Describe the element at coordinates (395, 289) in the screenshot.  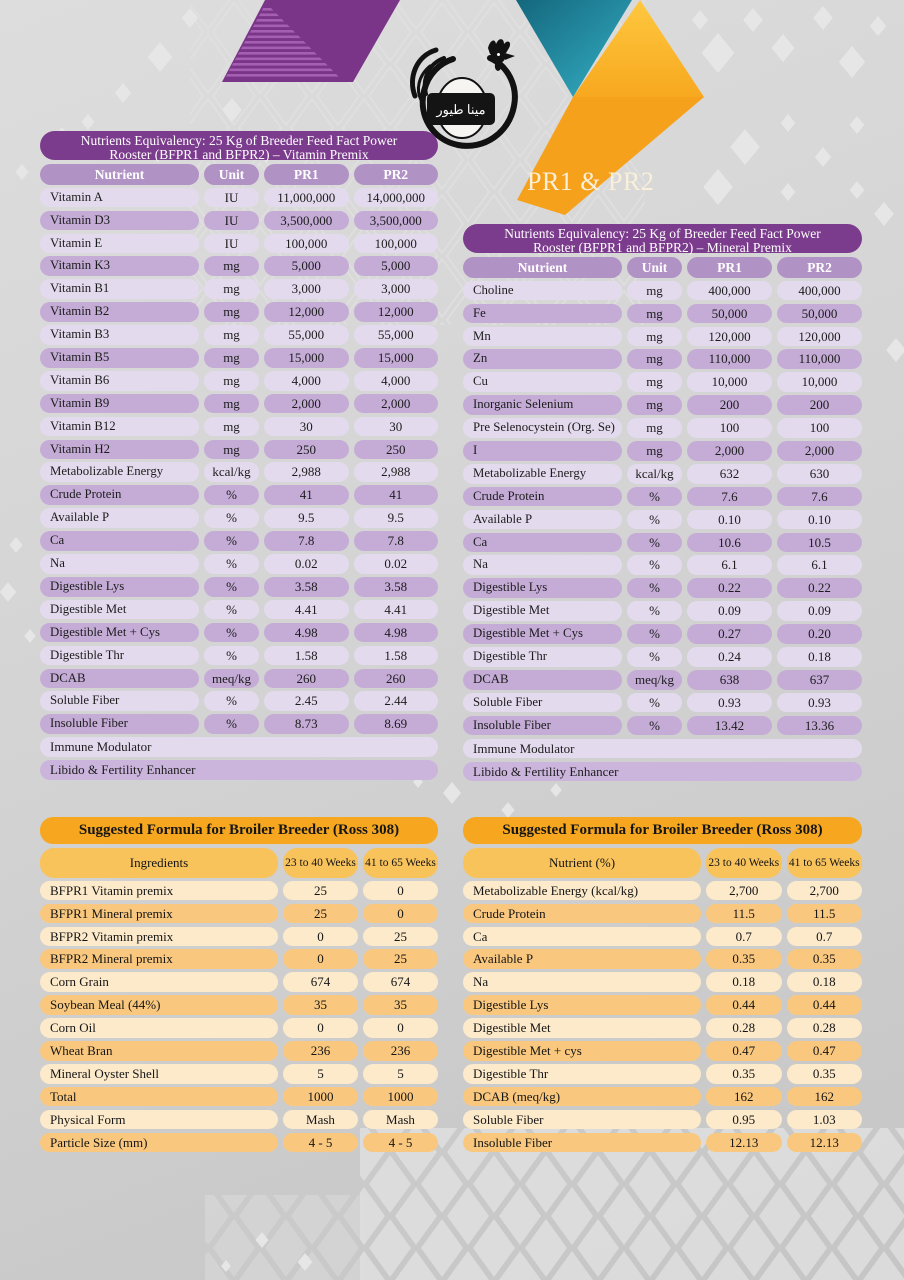
I see `pr2-value-cell: 3,000` at that location.